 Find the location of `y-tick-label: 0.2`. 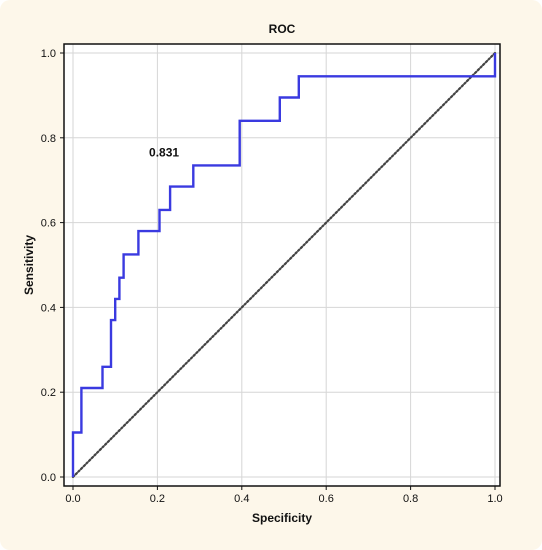

y-tick-label: 0.2 is located at coordinates (48, 393).